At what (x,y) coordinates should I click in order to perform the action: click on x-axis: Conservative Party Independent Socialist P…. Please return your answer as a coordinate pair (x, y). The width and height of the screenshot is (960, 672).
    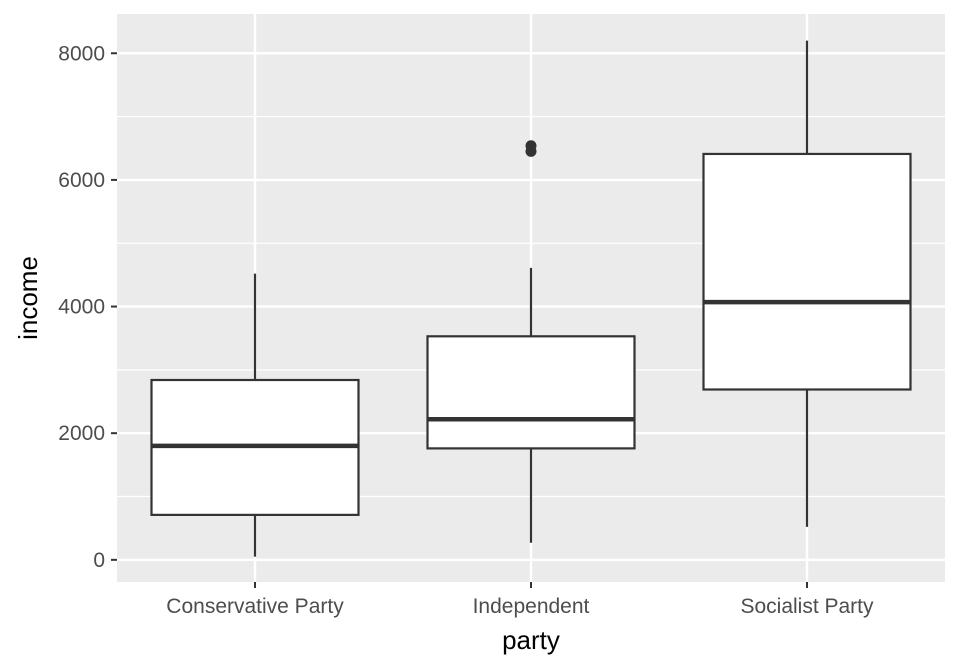
    Looking at the image, I should click on (520, 600).